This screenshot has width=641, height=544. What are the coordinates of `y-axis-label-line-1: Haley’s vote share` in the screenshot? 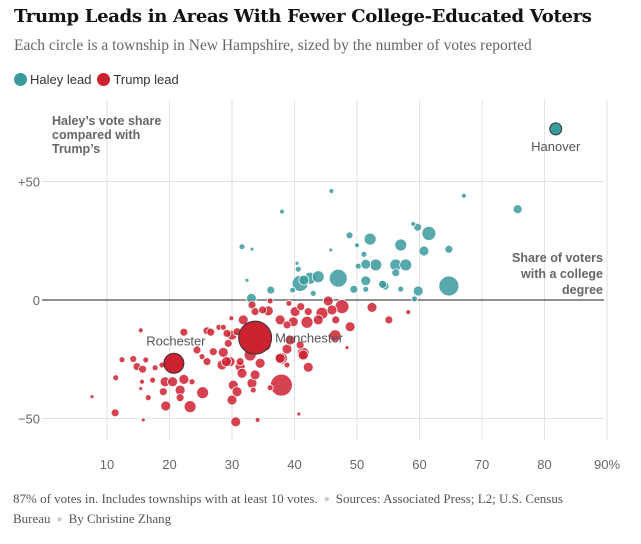 It's located at (106, 121).